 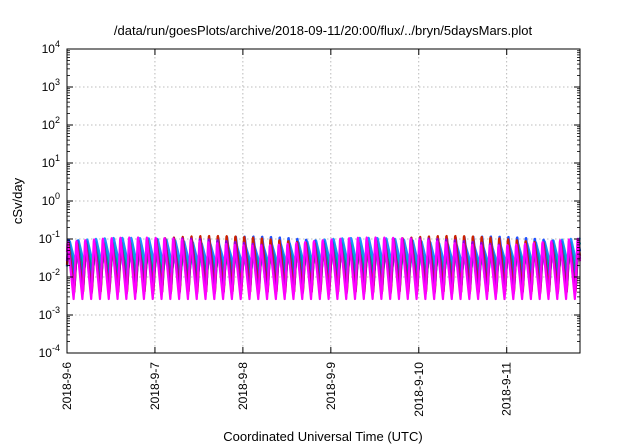 What do you see at coordinates (17, 200) in the screenshot?
I see `y-axis-label: cSv/day` at bounding box center [17, 200].